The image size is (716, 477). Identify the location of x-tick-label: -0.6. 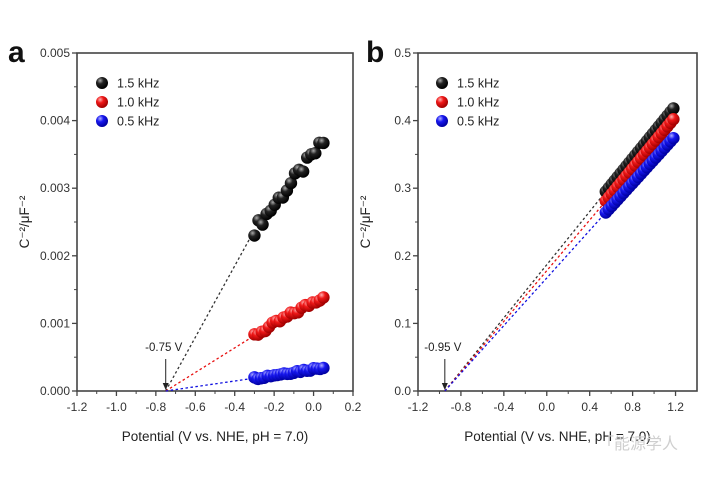
(195, 407).